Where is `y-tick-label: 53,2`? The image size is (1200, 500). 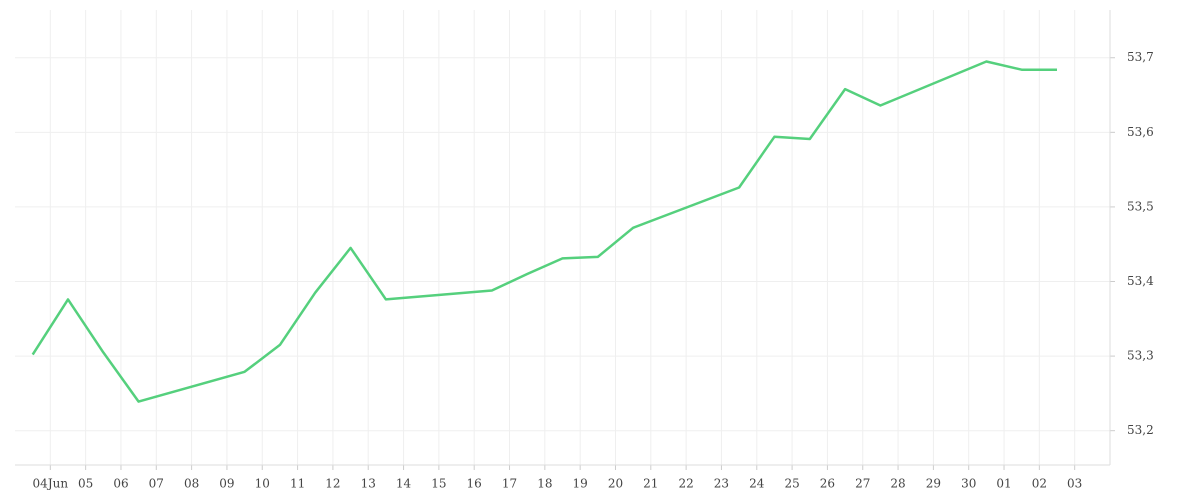 y-tick-label: 53,2 is located at coordinates (1140, 430).